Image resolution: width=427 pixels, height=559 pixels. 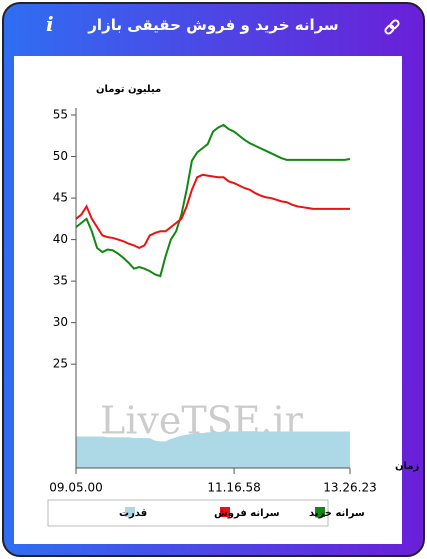 I want to click on y-tick-label: 30, so click(x=60, y=322).